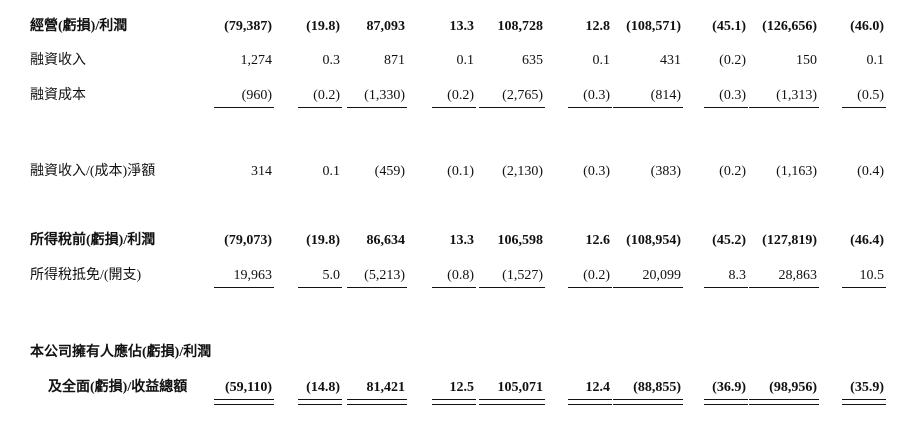 The height and width of the screenshot is (423, 922). What do you see at coordinates (872, 275) in the screenshot?
I see `cell-value: 10.5` at bounding box center [872, 275].